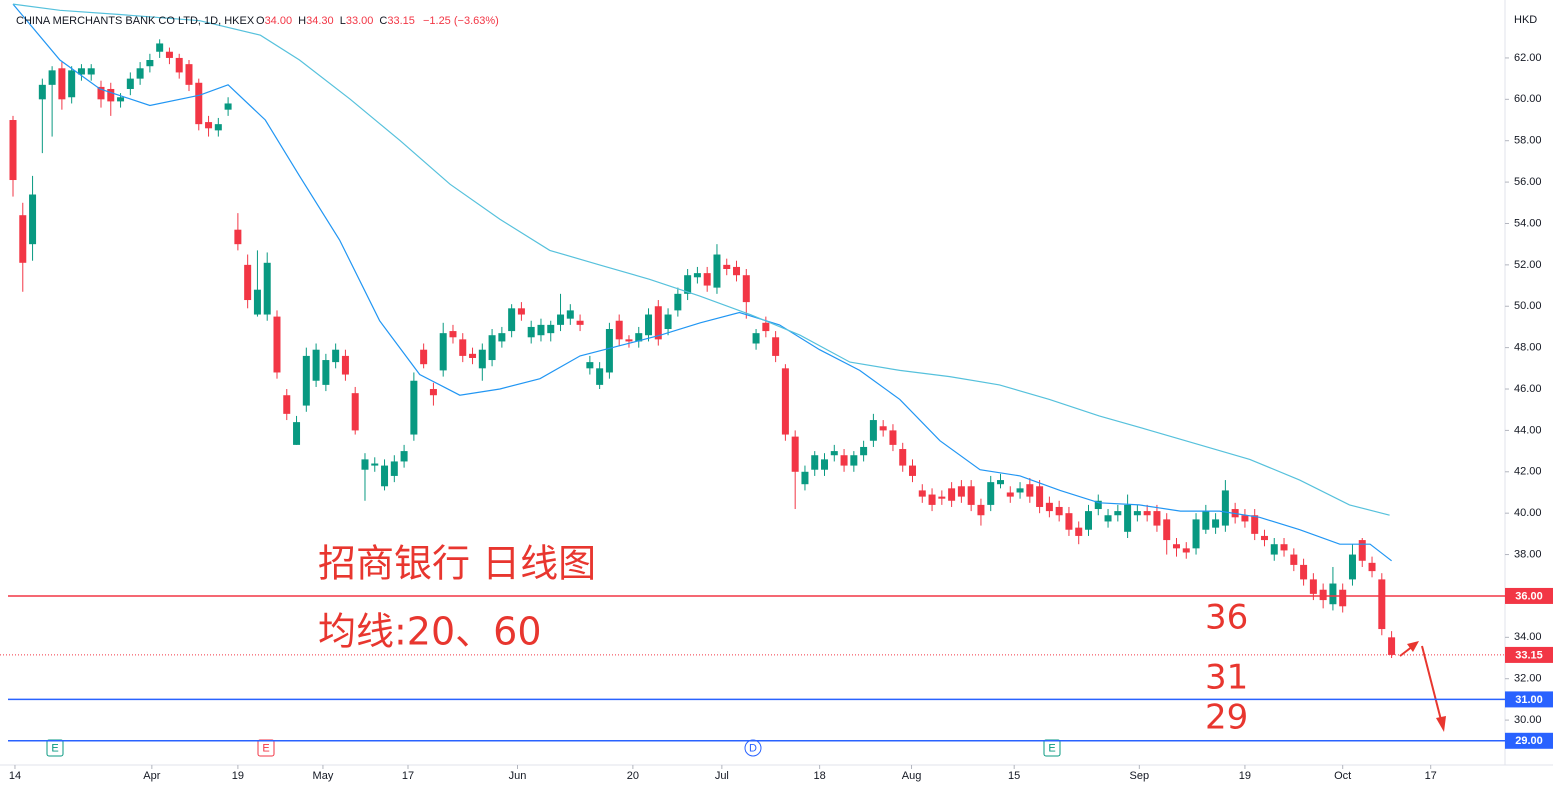  What do you see at coordinates (1525, 20) in the screenshot?
I see `y-axis-label: HKD` at bounding box center [1525, 20].